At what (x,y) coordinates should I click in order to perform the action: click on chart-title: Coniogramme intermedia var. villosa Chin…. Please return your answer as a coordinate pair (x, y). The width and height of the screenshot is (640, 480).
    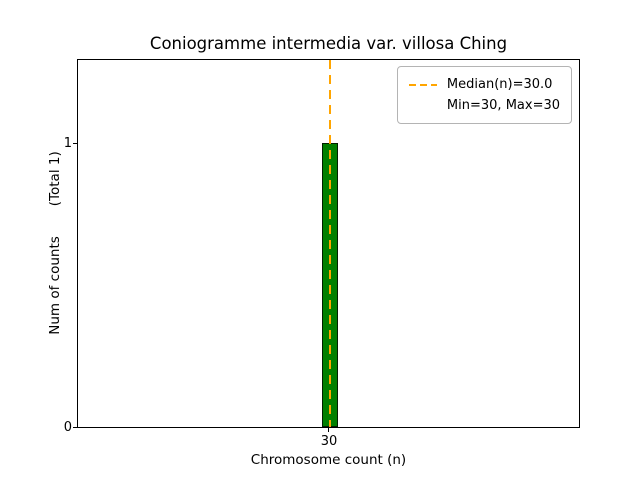
    Looking at the image, I should click on (328, 43).